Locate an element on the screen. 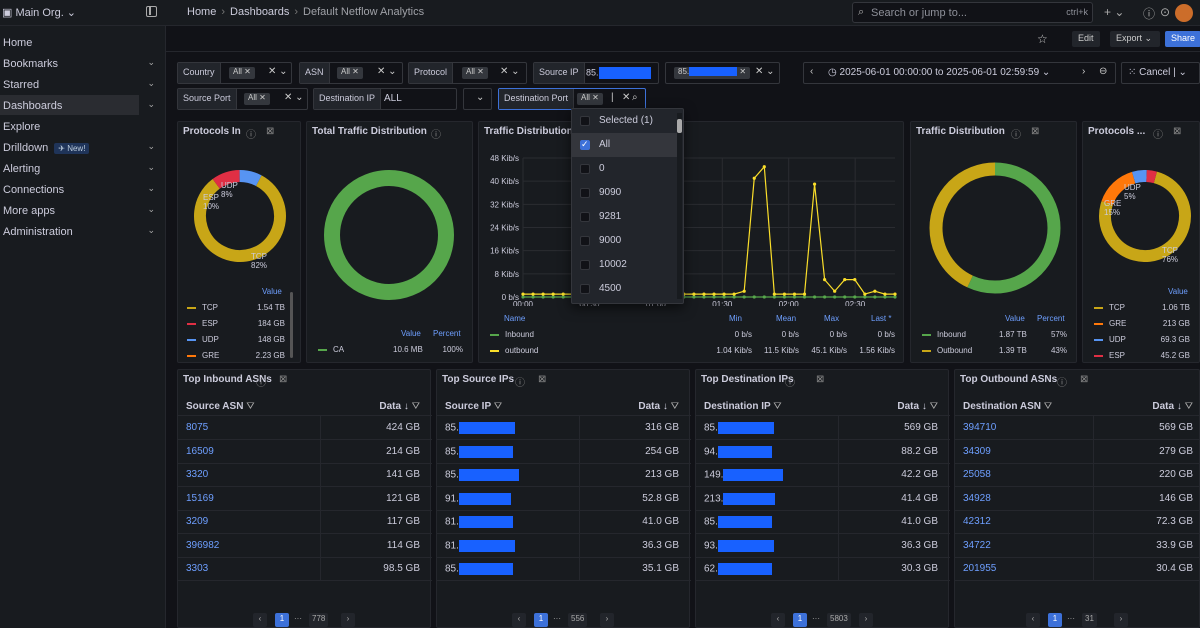 The image size is (1200, 628). dock-menu-icon is located at coordinates (151, 11).